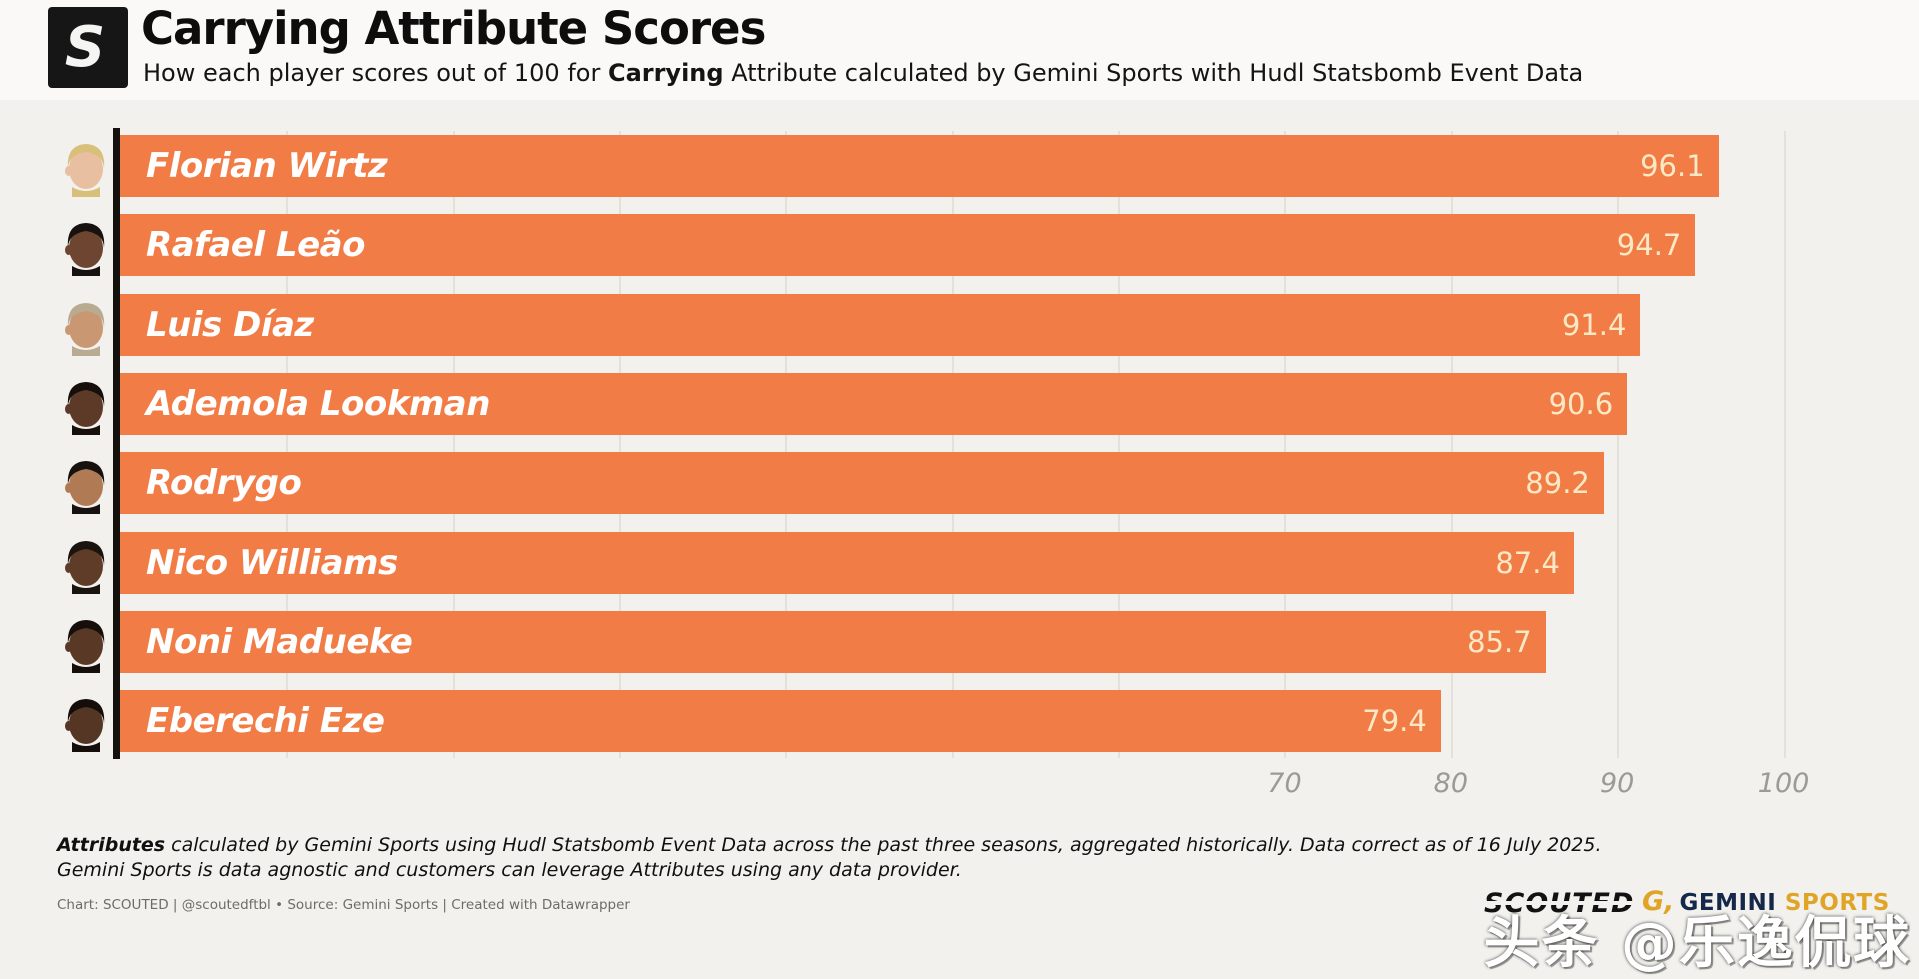  I want to click on gemini-wordmark: GEMINI, so click(1728, 903).